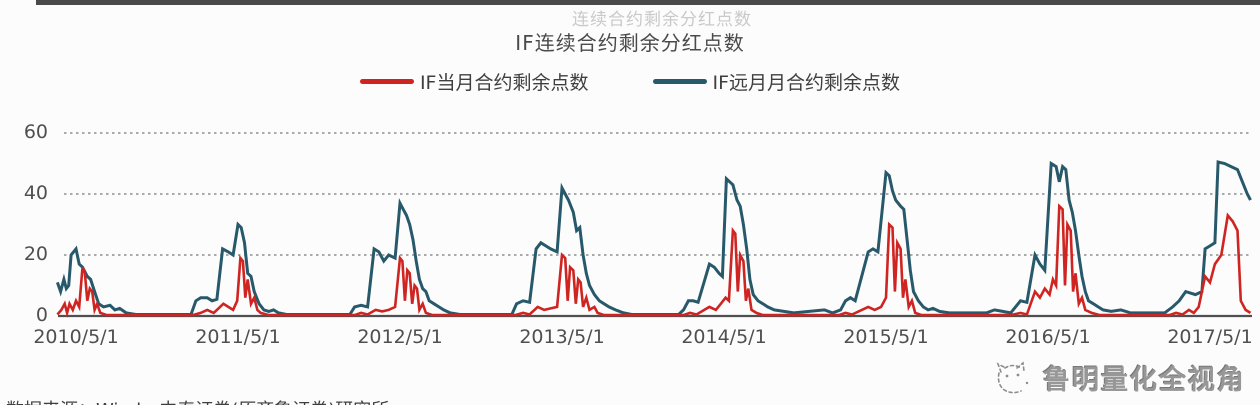 This screenshot has height=405, width=1260. What do you see at coordinates (562, 337) in the screenshot?
I see `x-tick-label-3: 2013/5/1` at bounding box center [562, 337].